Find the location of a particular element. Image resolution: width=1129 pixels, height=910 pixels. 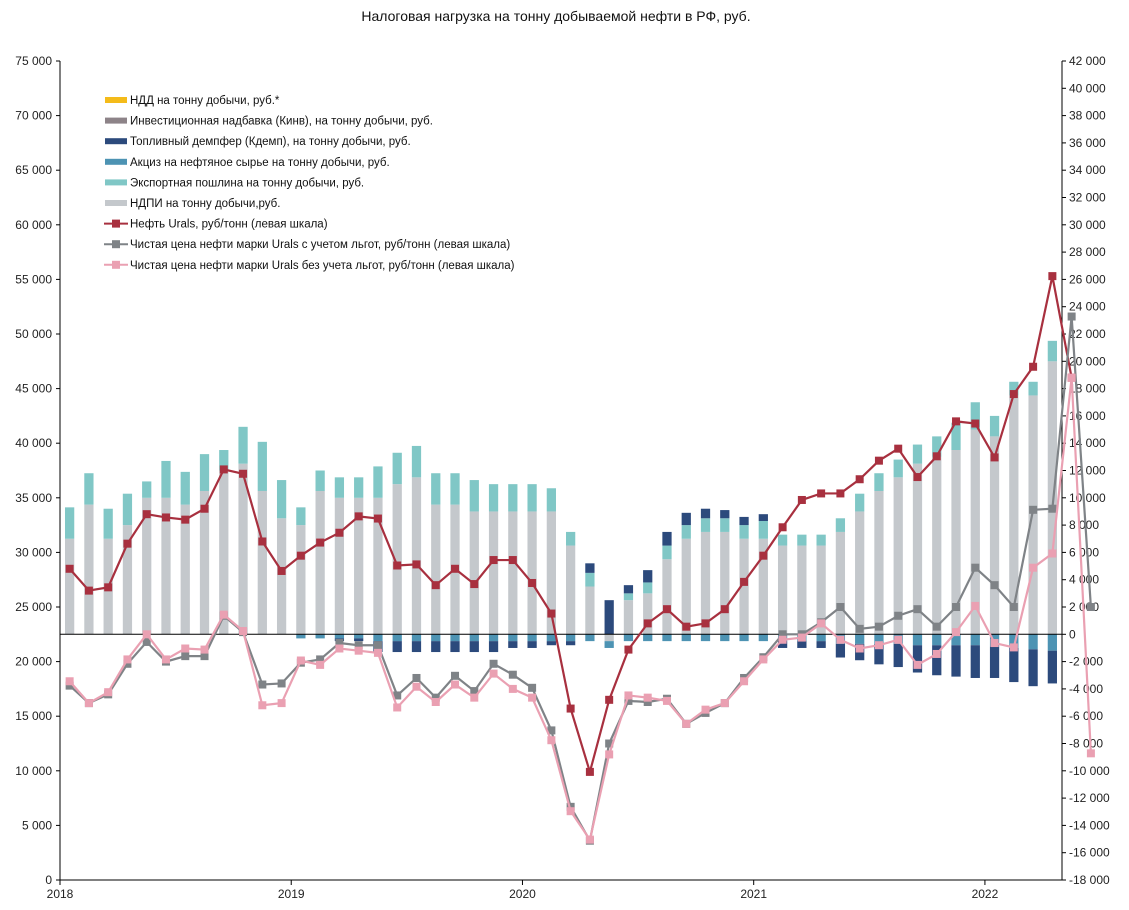

left-tick-label: 35 000 is located at coordinates (33, 498).